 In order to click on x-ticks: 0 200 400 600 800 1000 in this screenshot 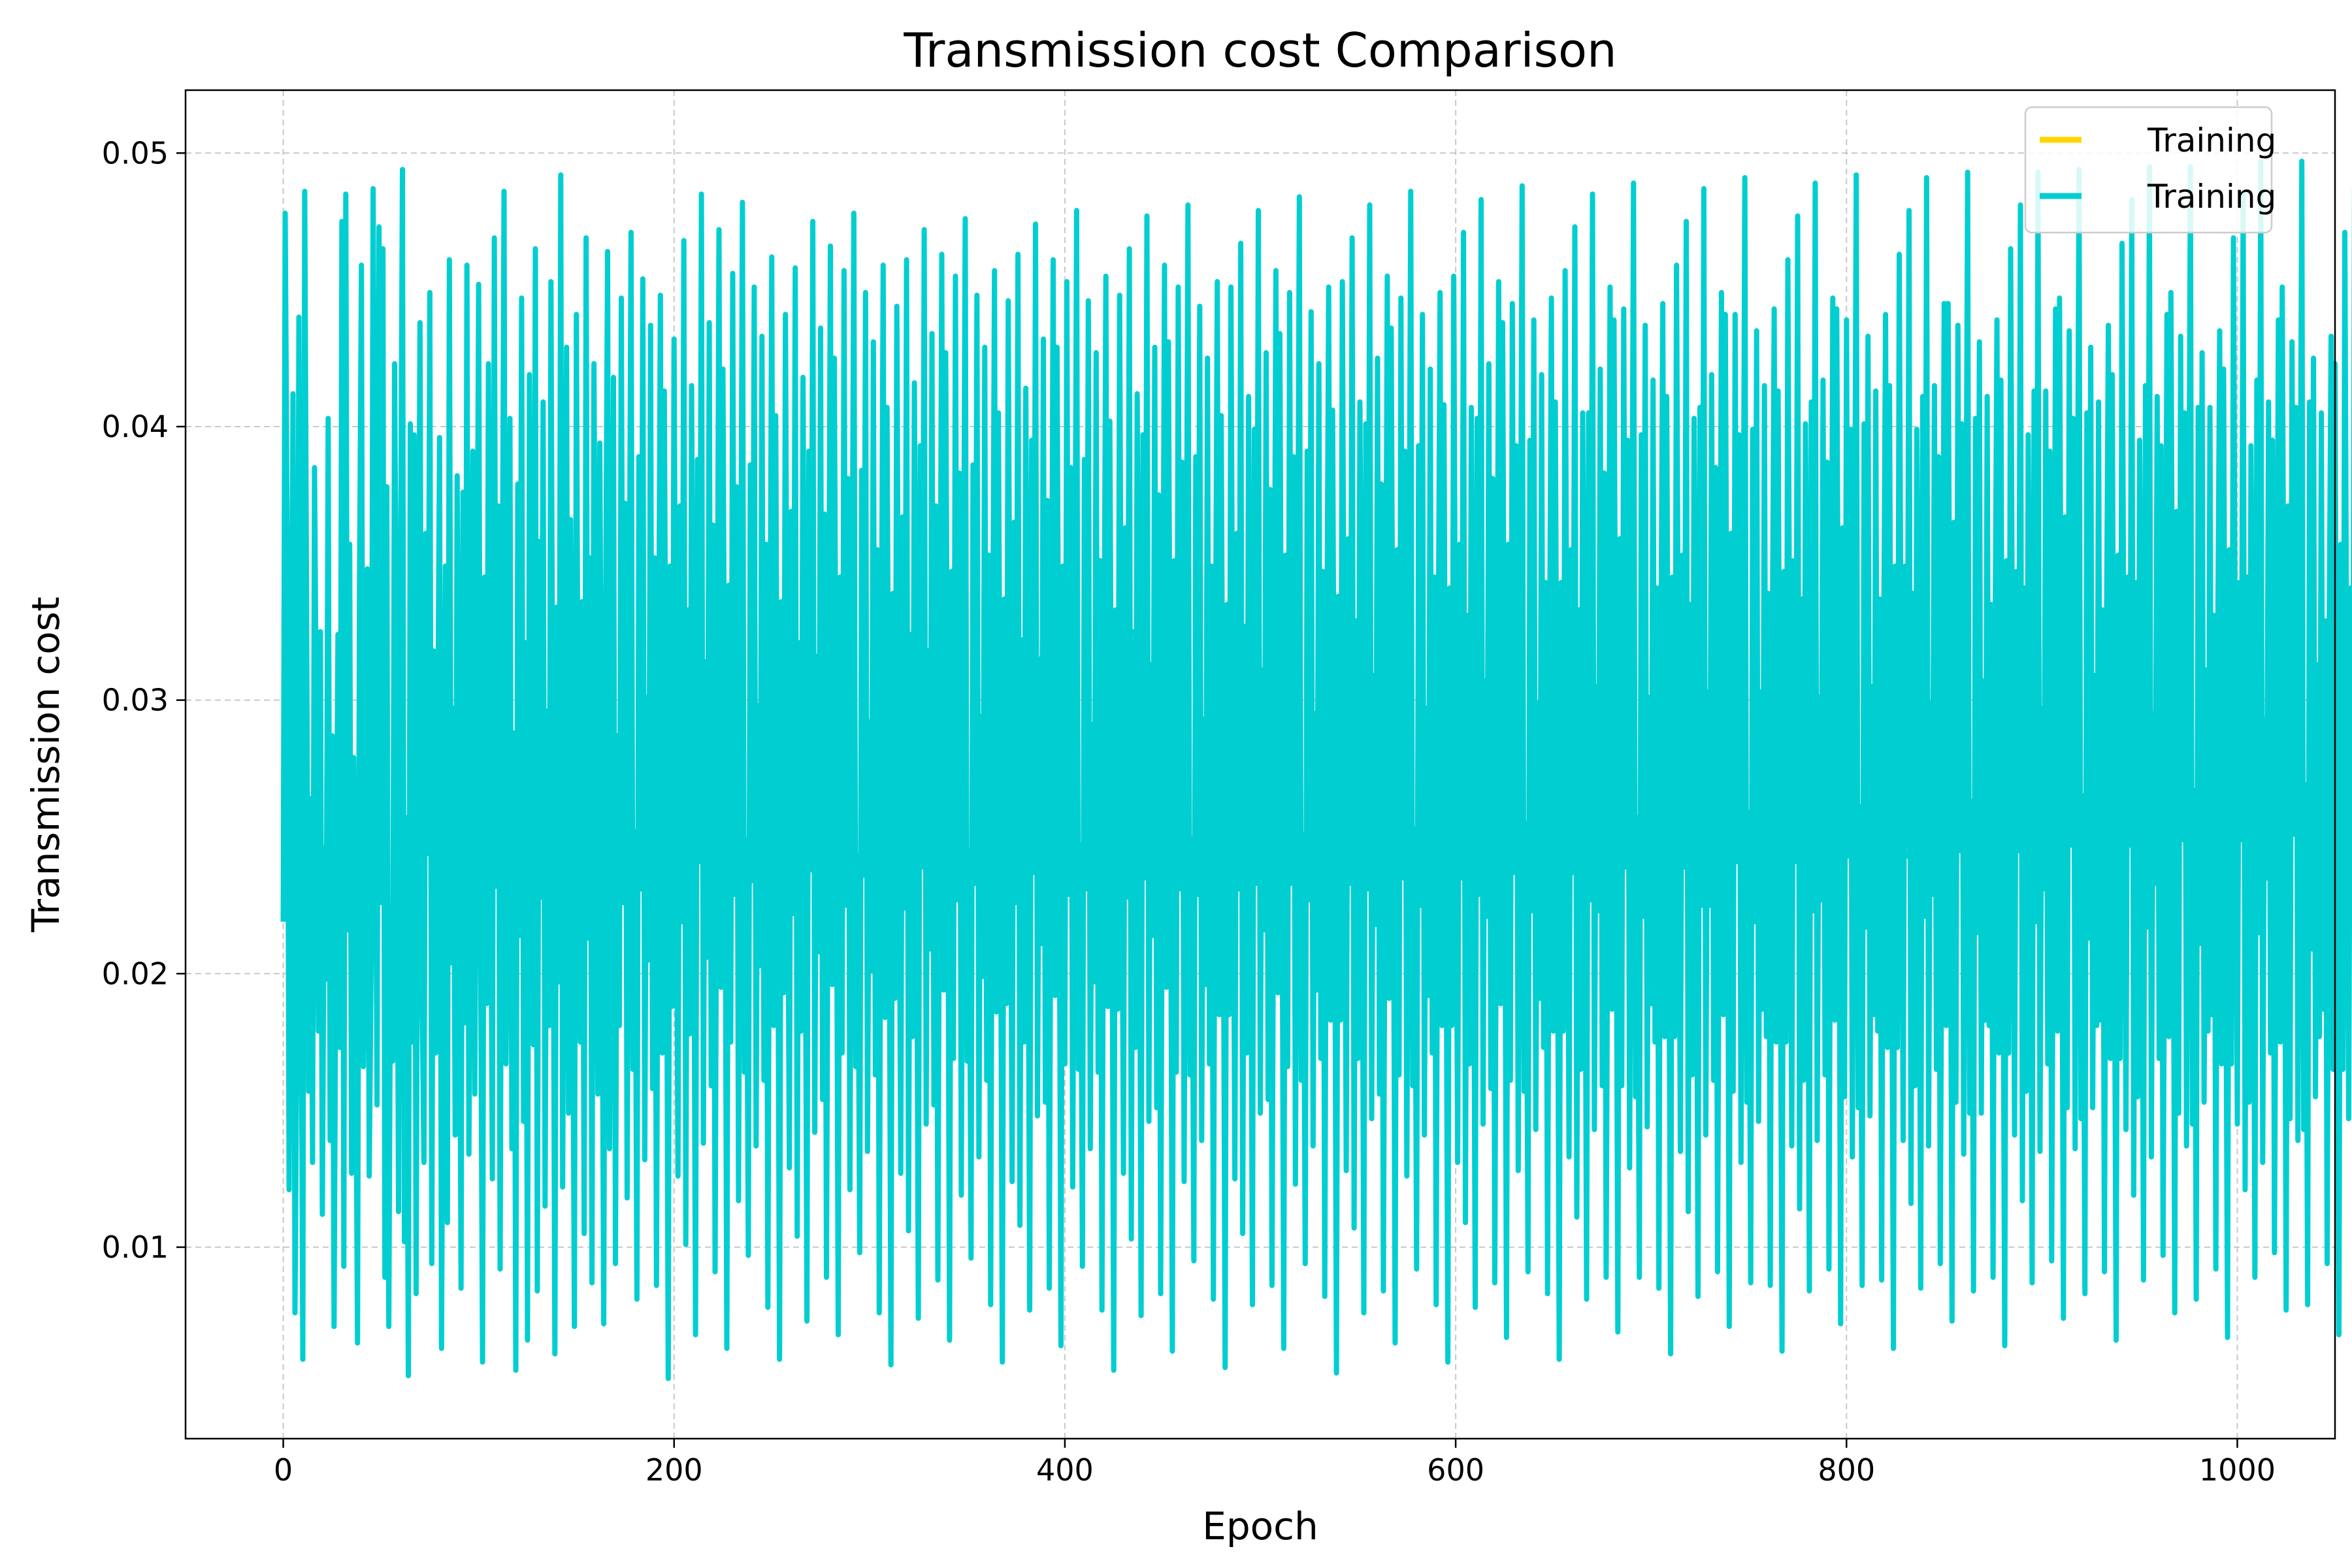, I will do `click(1275, 1463)`.